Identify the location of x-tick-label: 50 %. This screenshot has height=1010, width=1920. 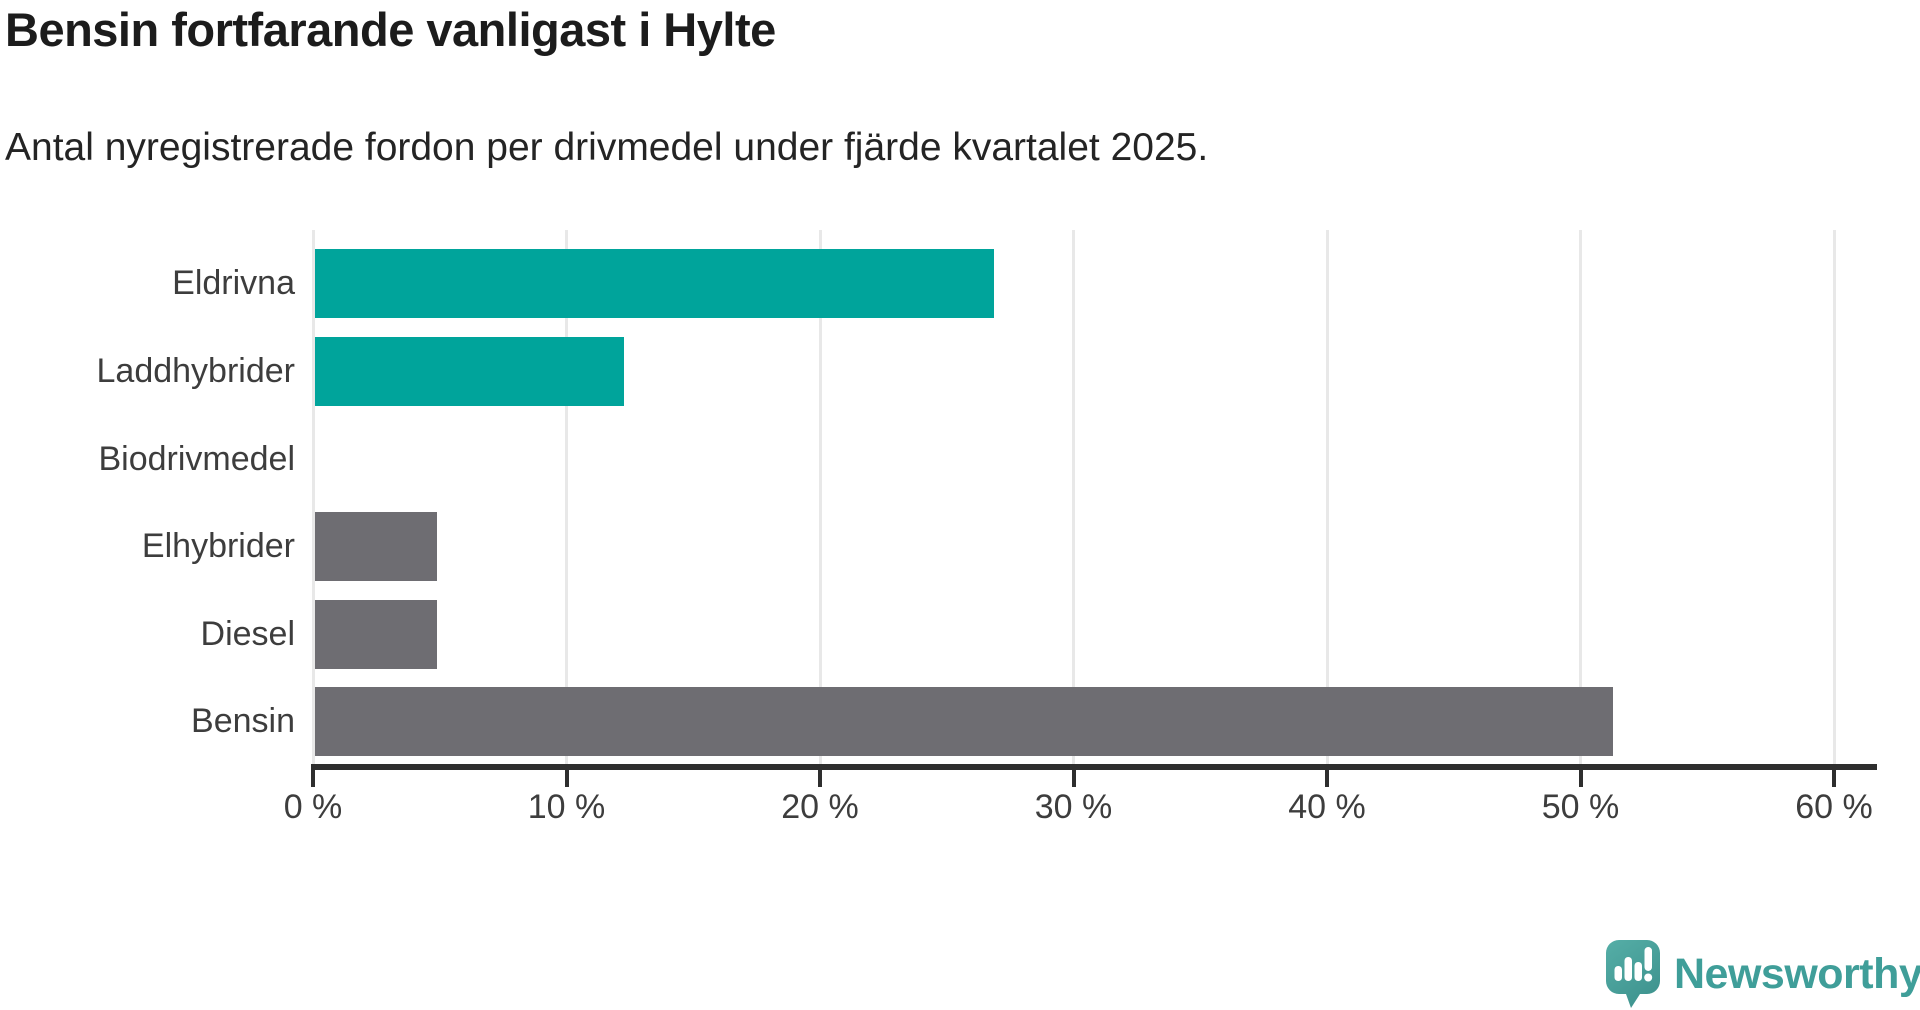
(1580, 807).